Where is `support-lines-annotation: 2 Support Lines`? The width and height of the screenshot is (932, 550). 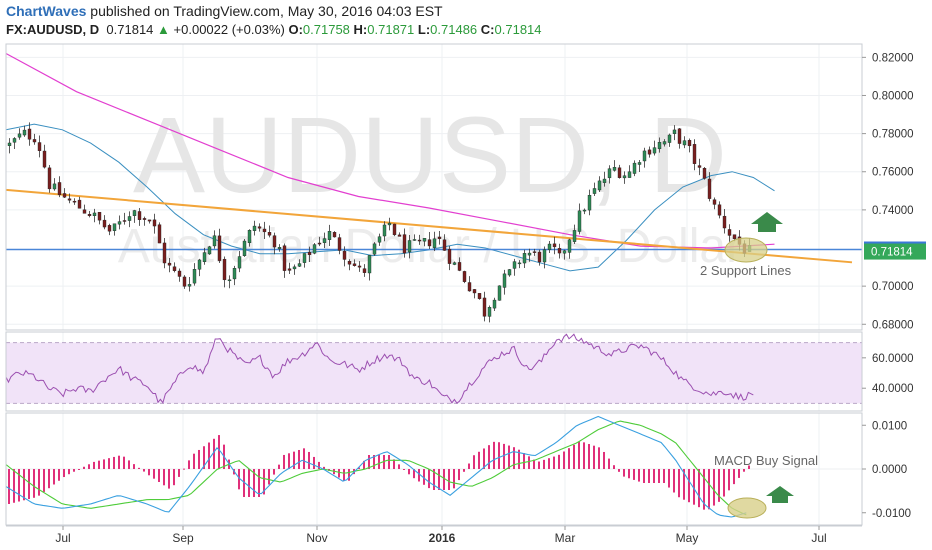 support-lines-annotation: 2 Support Lines is located at coordinates (746, 270).